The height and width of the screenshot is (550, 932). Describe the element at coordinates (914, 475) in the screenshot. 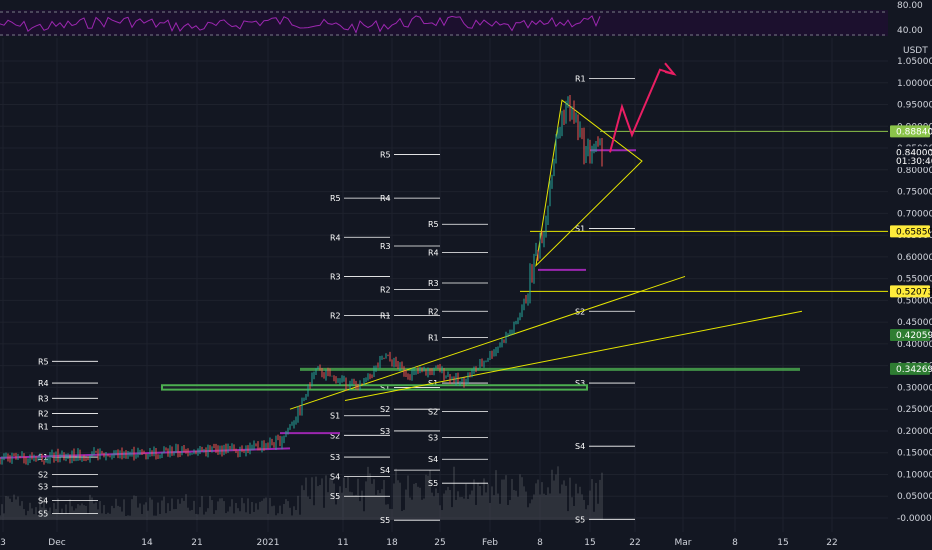

I see `y-tick-label: 0.10000` at that location.